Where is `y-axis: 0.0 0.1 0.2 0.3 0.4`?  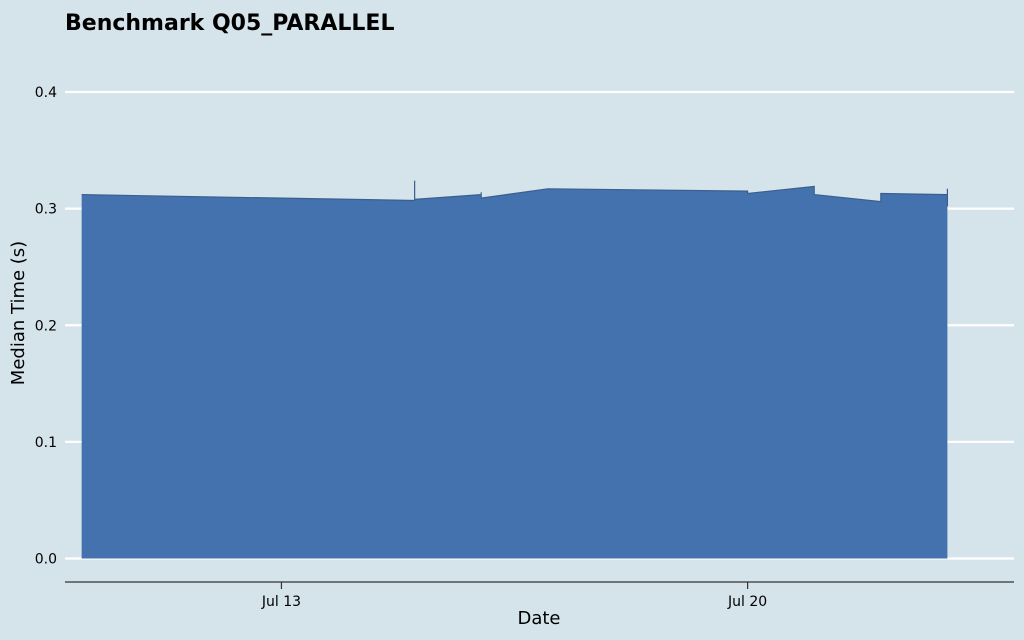 y-axis: 0.0 0.1 0.2 0.3 0.4 is located at coordinates (46, 326).